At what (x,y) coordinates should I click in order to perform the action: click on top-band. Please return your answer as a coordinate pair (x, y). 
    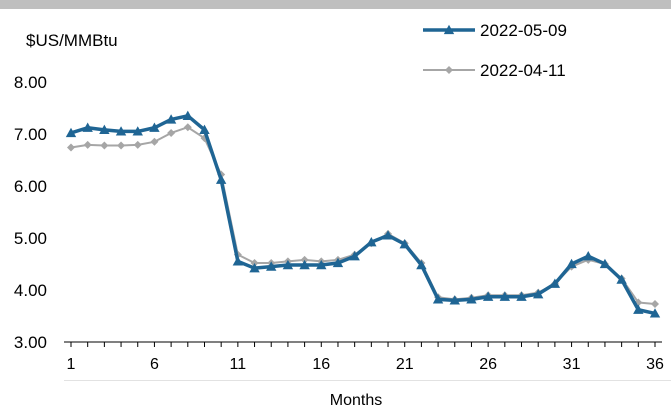
    Looking at the image, I should click on (335, 4).